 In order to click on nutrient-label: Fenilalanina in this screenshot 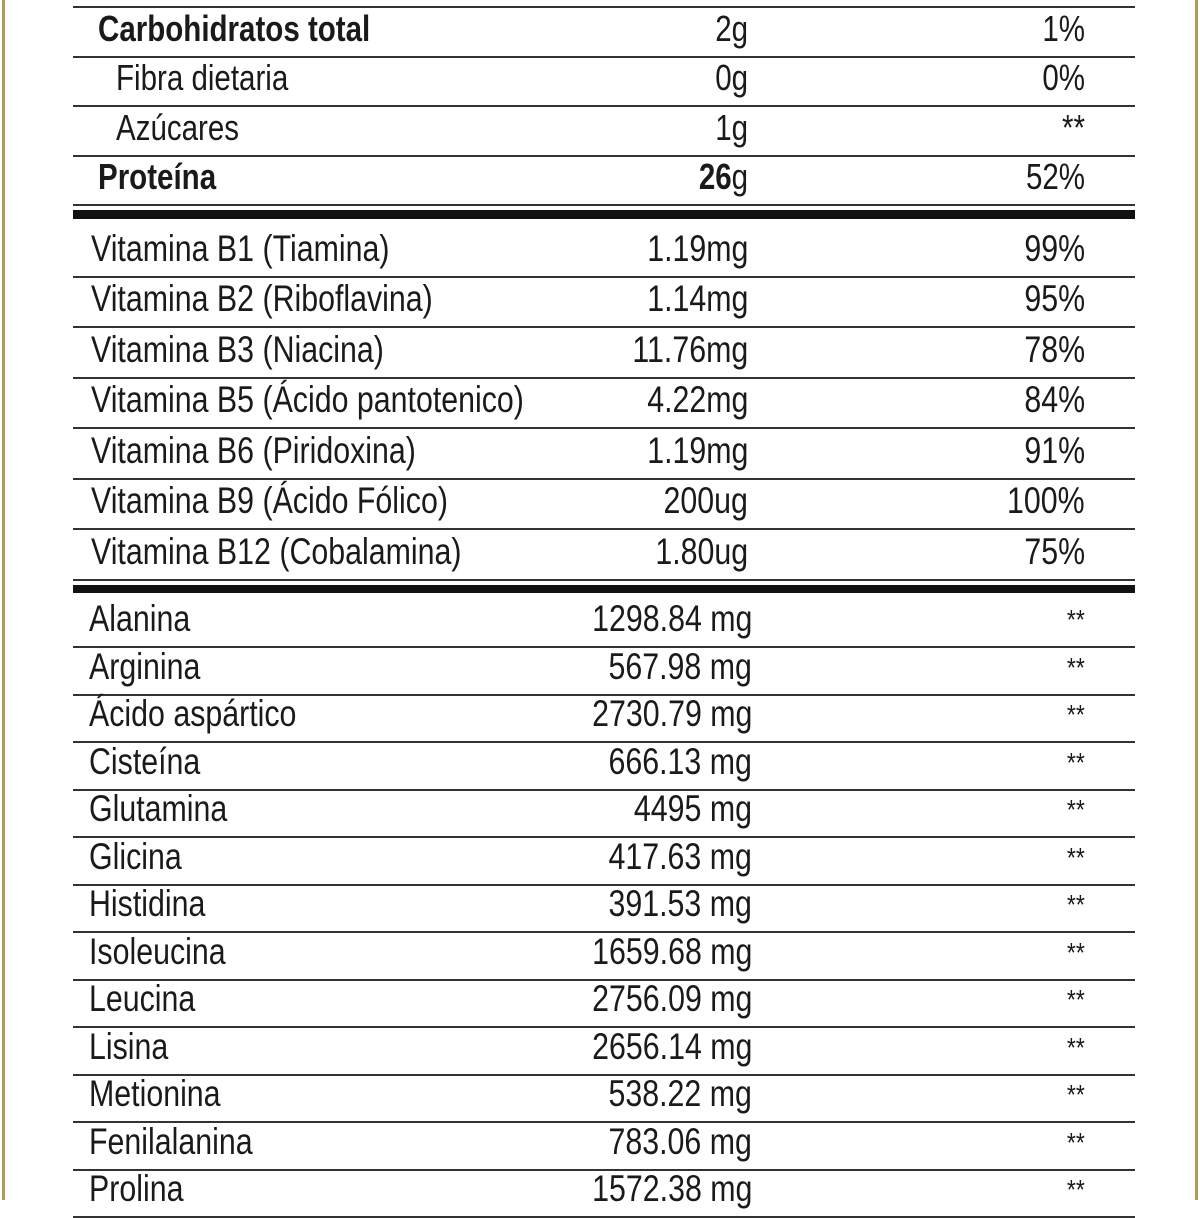, I will do `click(171, 1142)`.